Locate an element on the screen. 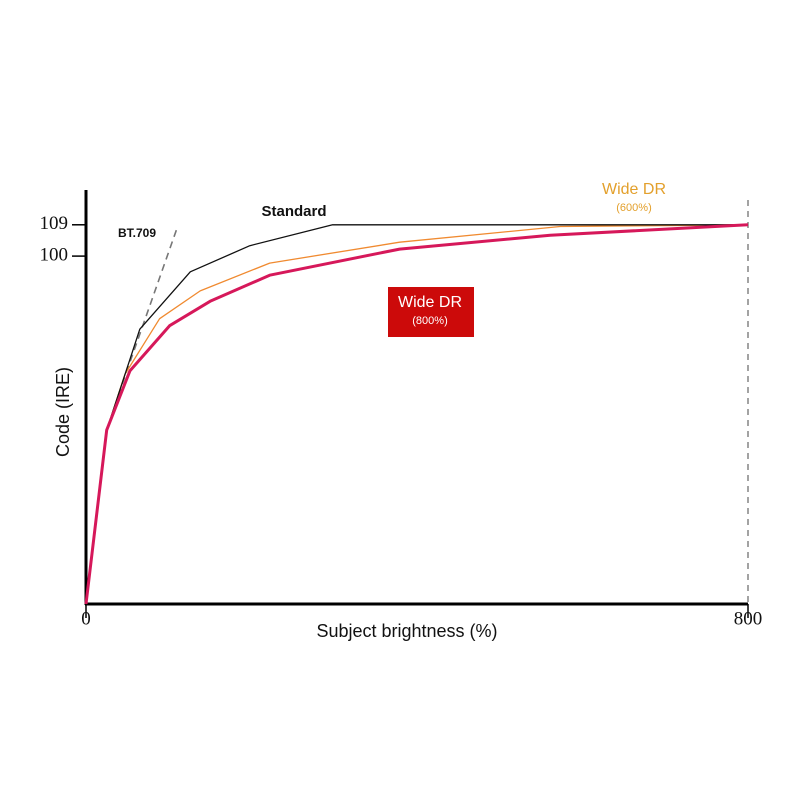 The image size is (800, 800). y-tick-label: 109 is located at coordinates (54, 223).